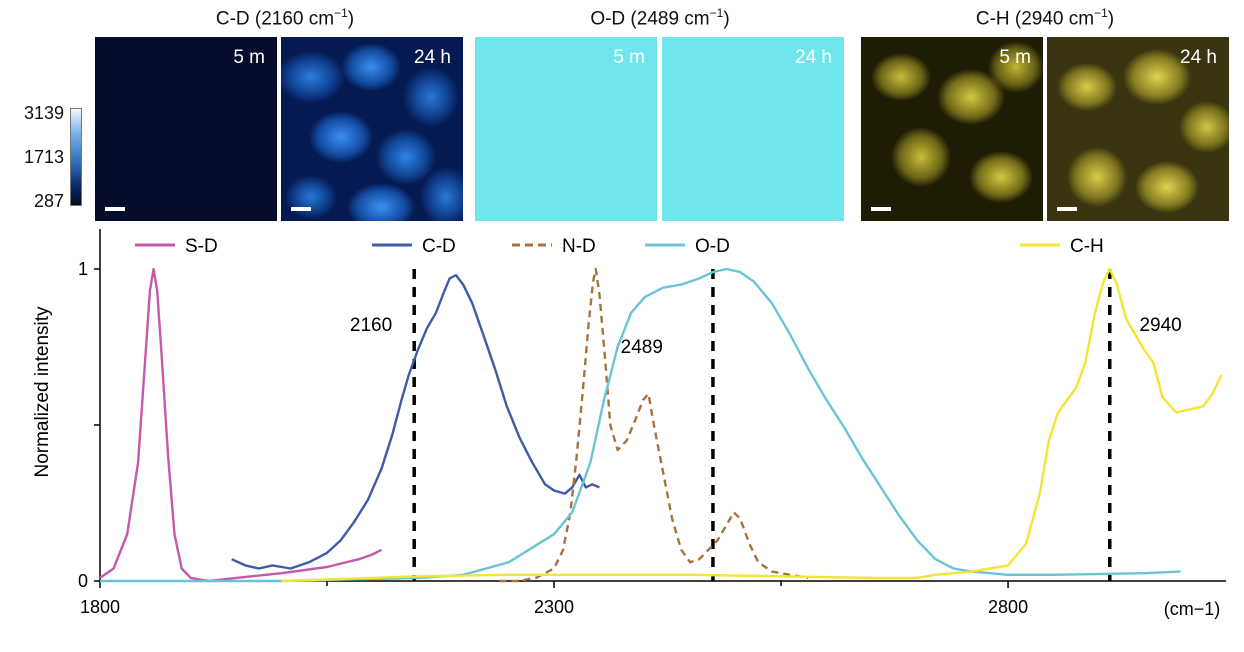  I want to click on panel-title-od: O-D (2489 cm−1), so click(660, 18).